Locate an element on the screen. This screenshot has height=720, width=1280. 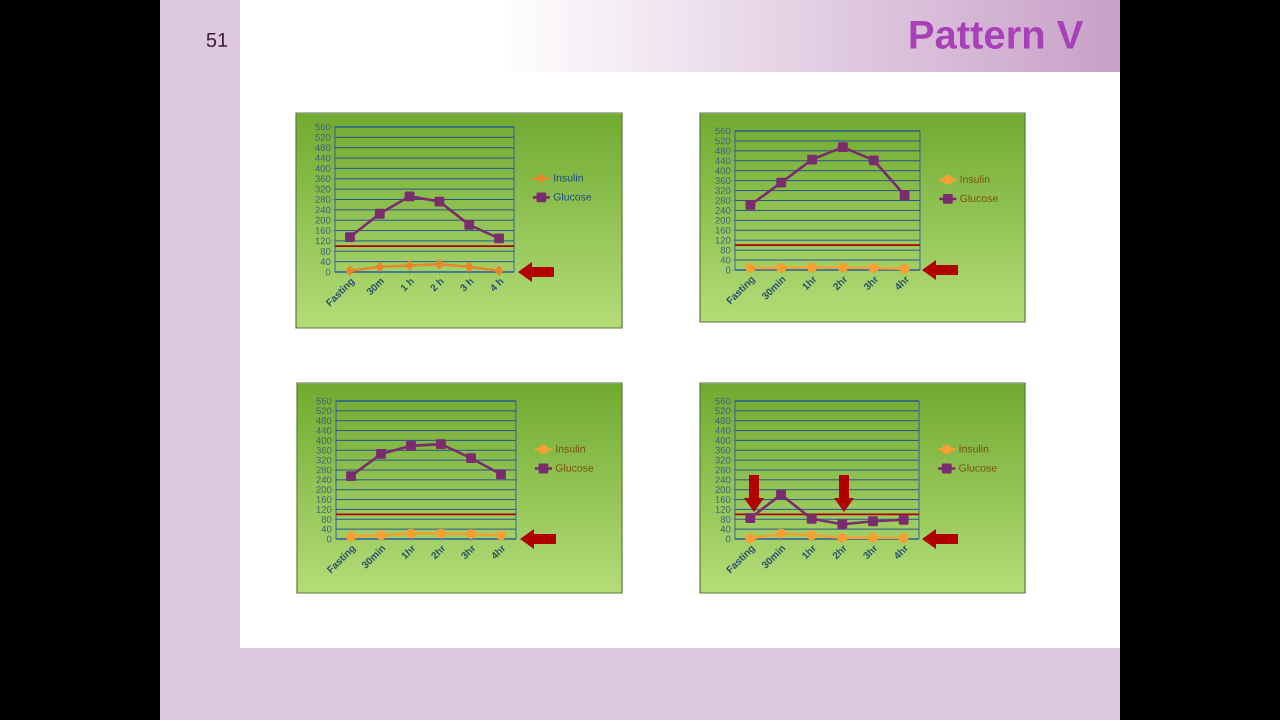
text: 51 is located at coordinates (217, 40).